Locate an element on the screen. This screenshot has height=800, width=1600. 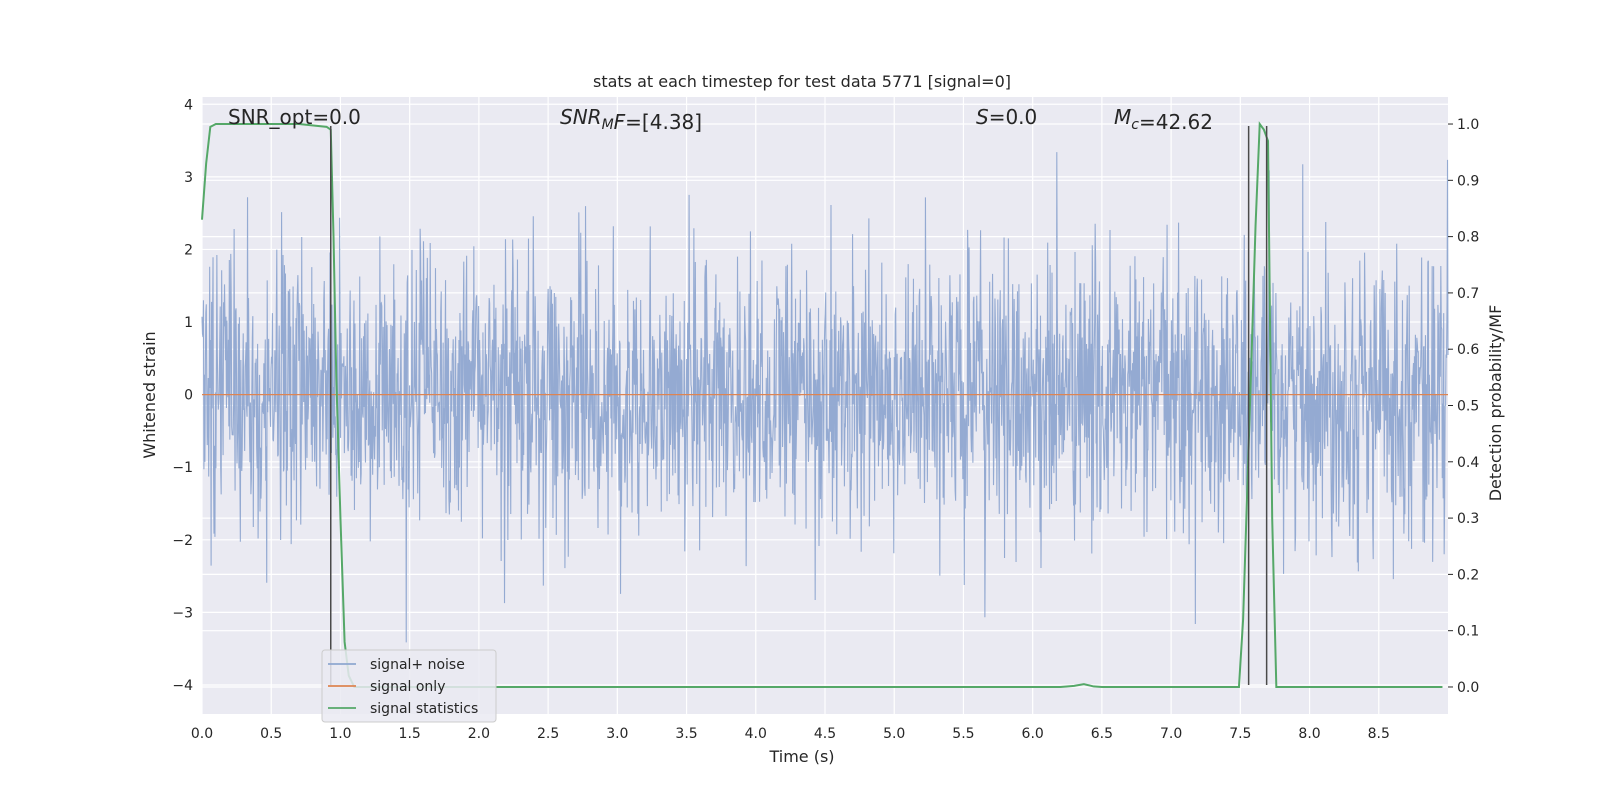
annotation-mc-value: Mc=42.62 is located at coordinates (1163, 119).